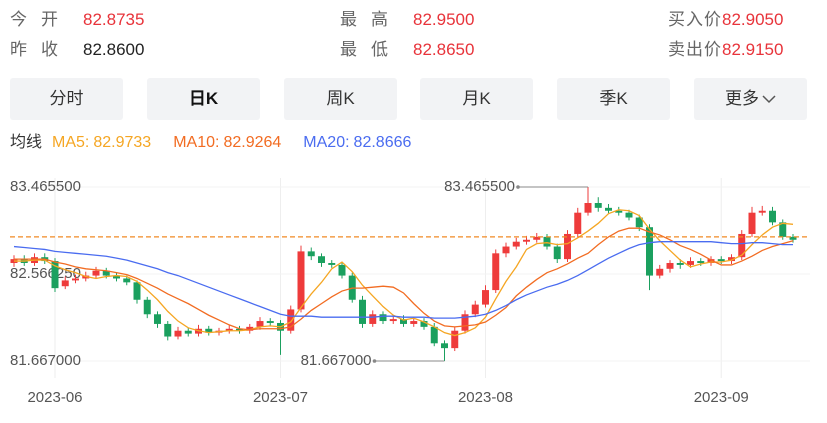 Image resolution: width=827 pixels, height=423 pixels. Describe the element at coordinates (340, 99) in the screenshot. I see `tab: 周K` at that location.